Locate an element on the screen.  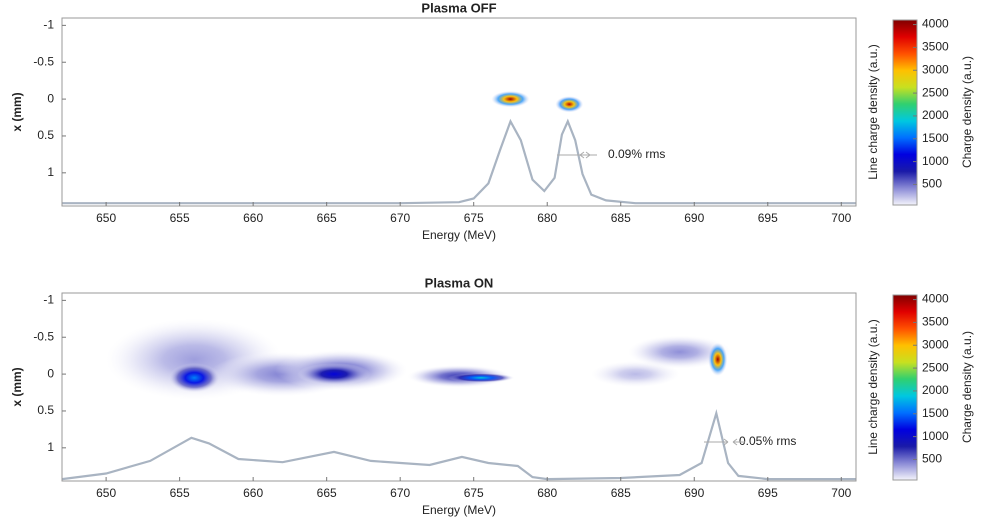
annotation: 0.09% rms is located at coordinates (636, 154).